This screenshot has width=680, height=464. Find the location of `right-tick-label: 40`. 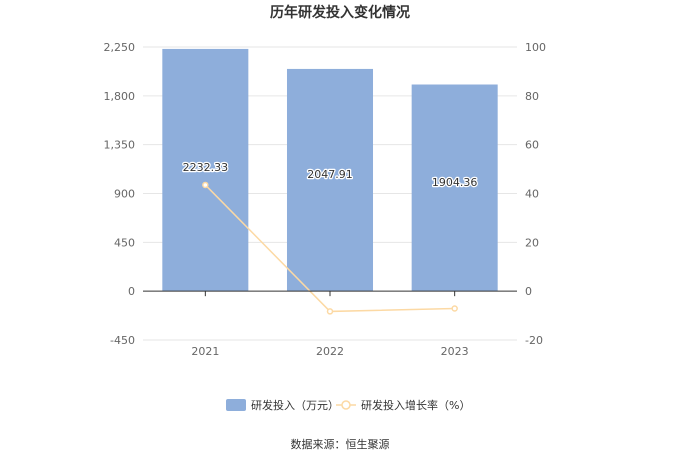

right-tick-label: 40 is located at coordinates (532, 194).